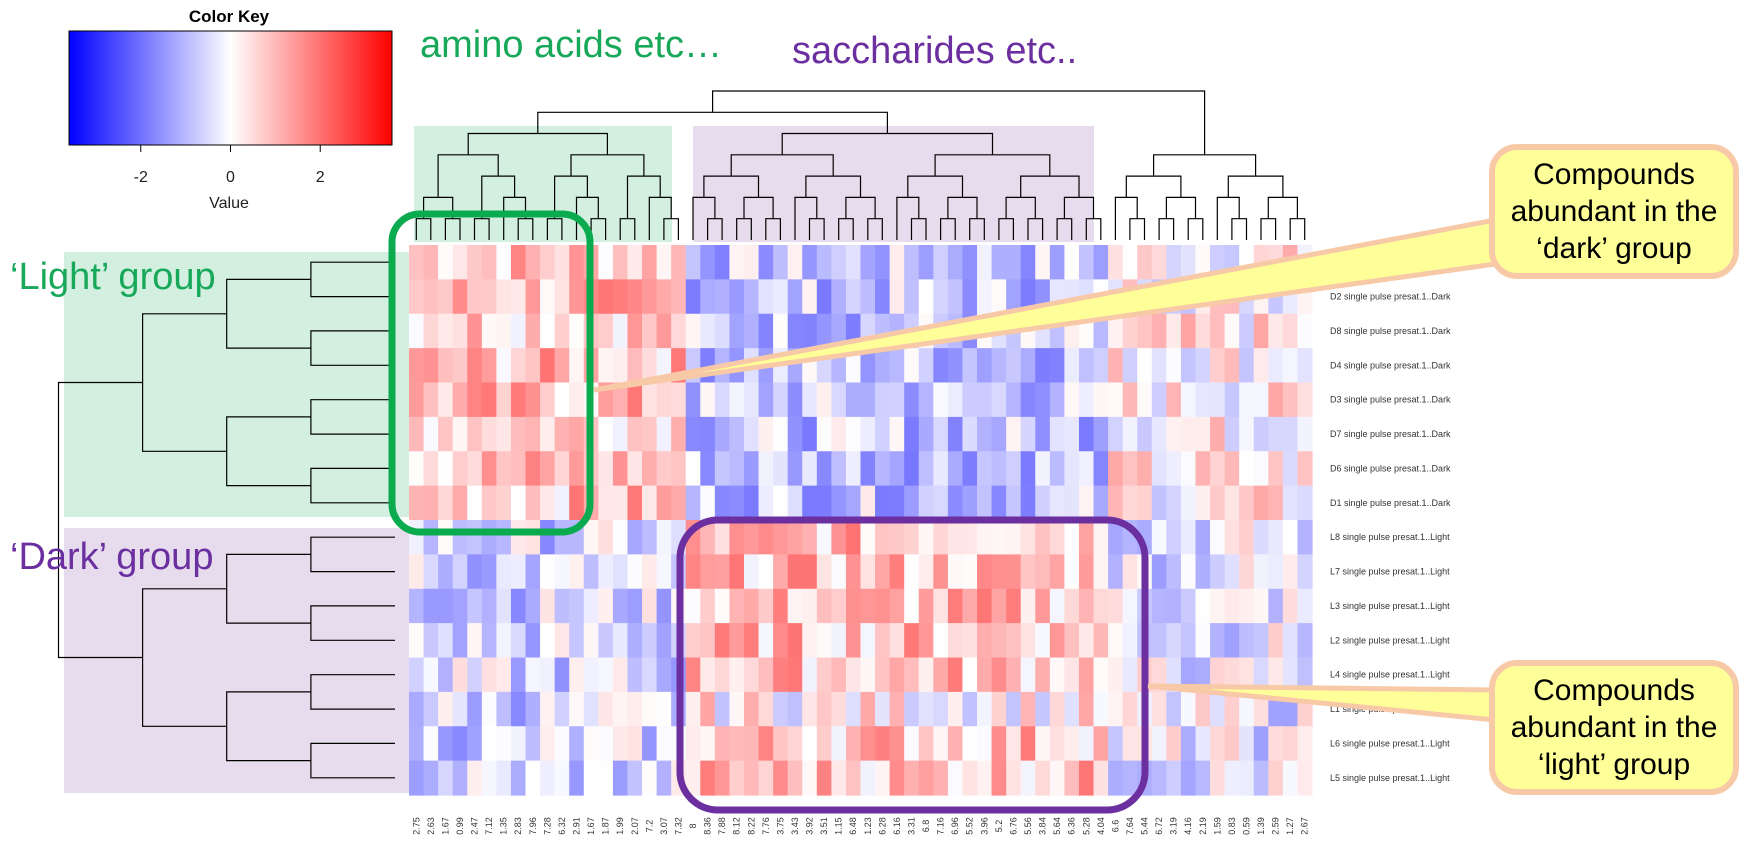 Image resolution: width=1746 pixels, height=847 pixels. Describe the element at coordinates (1614, 174) in the screenshot. I see `dark-callout-line-1: Compounds` at that location.